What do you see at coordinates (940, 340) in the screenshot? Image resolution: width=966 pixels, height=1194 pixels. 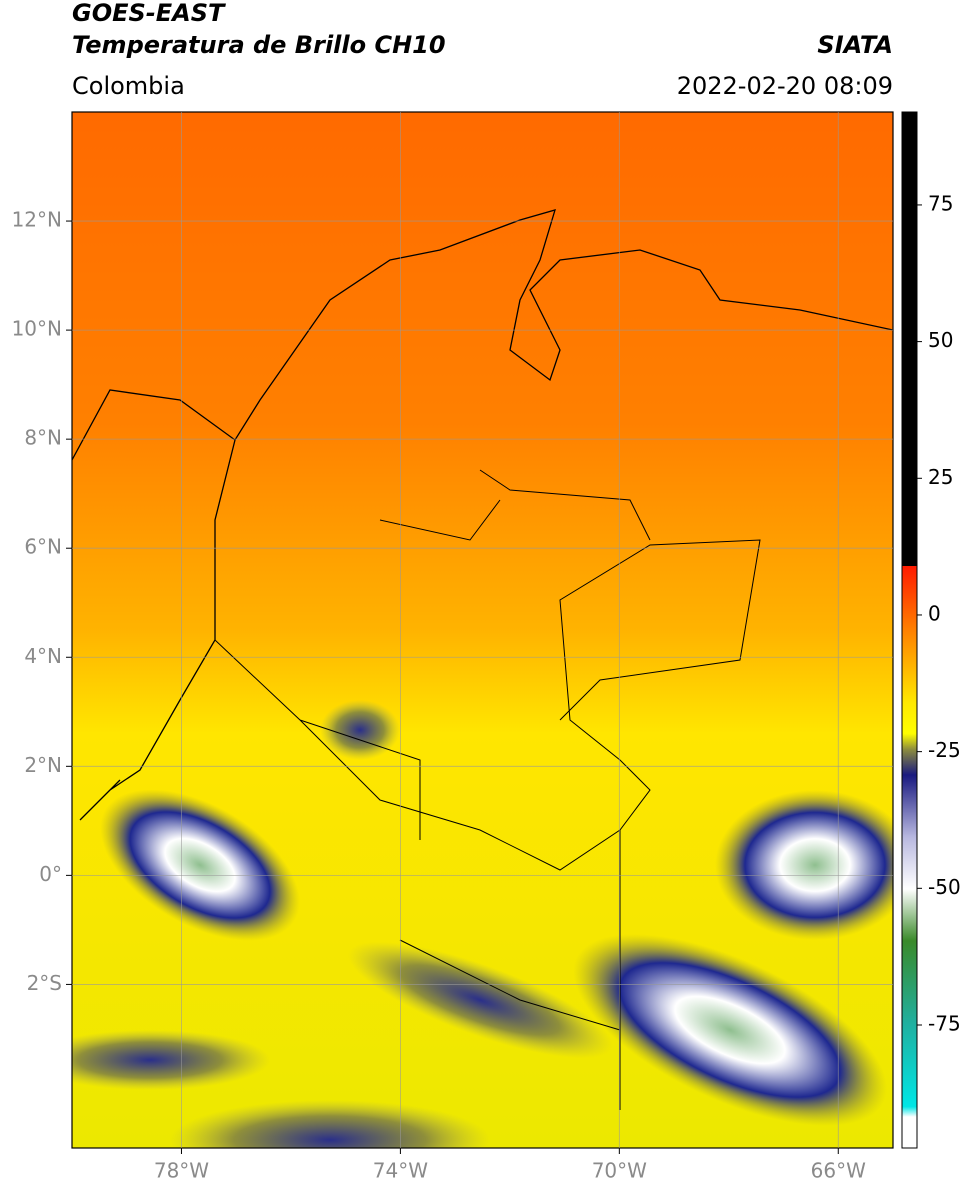 I see `colorbar-tick-label: 50` at bounding box center [940, 340].